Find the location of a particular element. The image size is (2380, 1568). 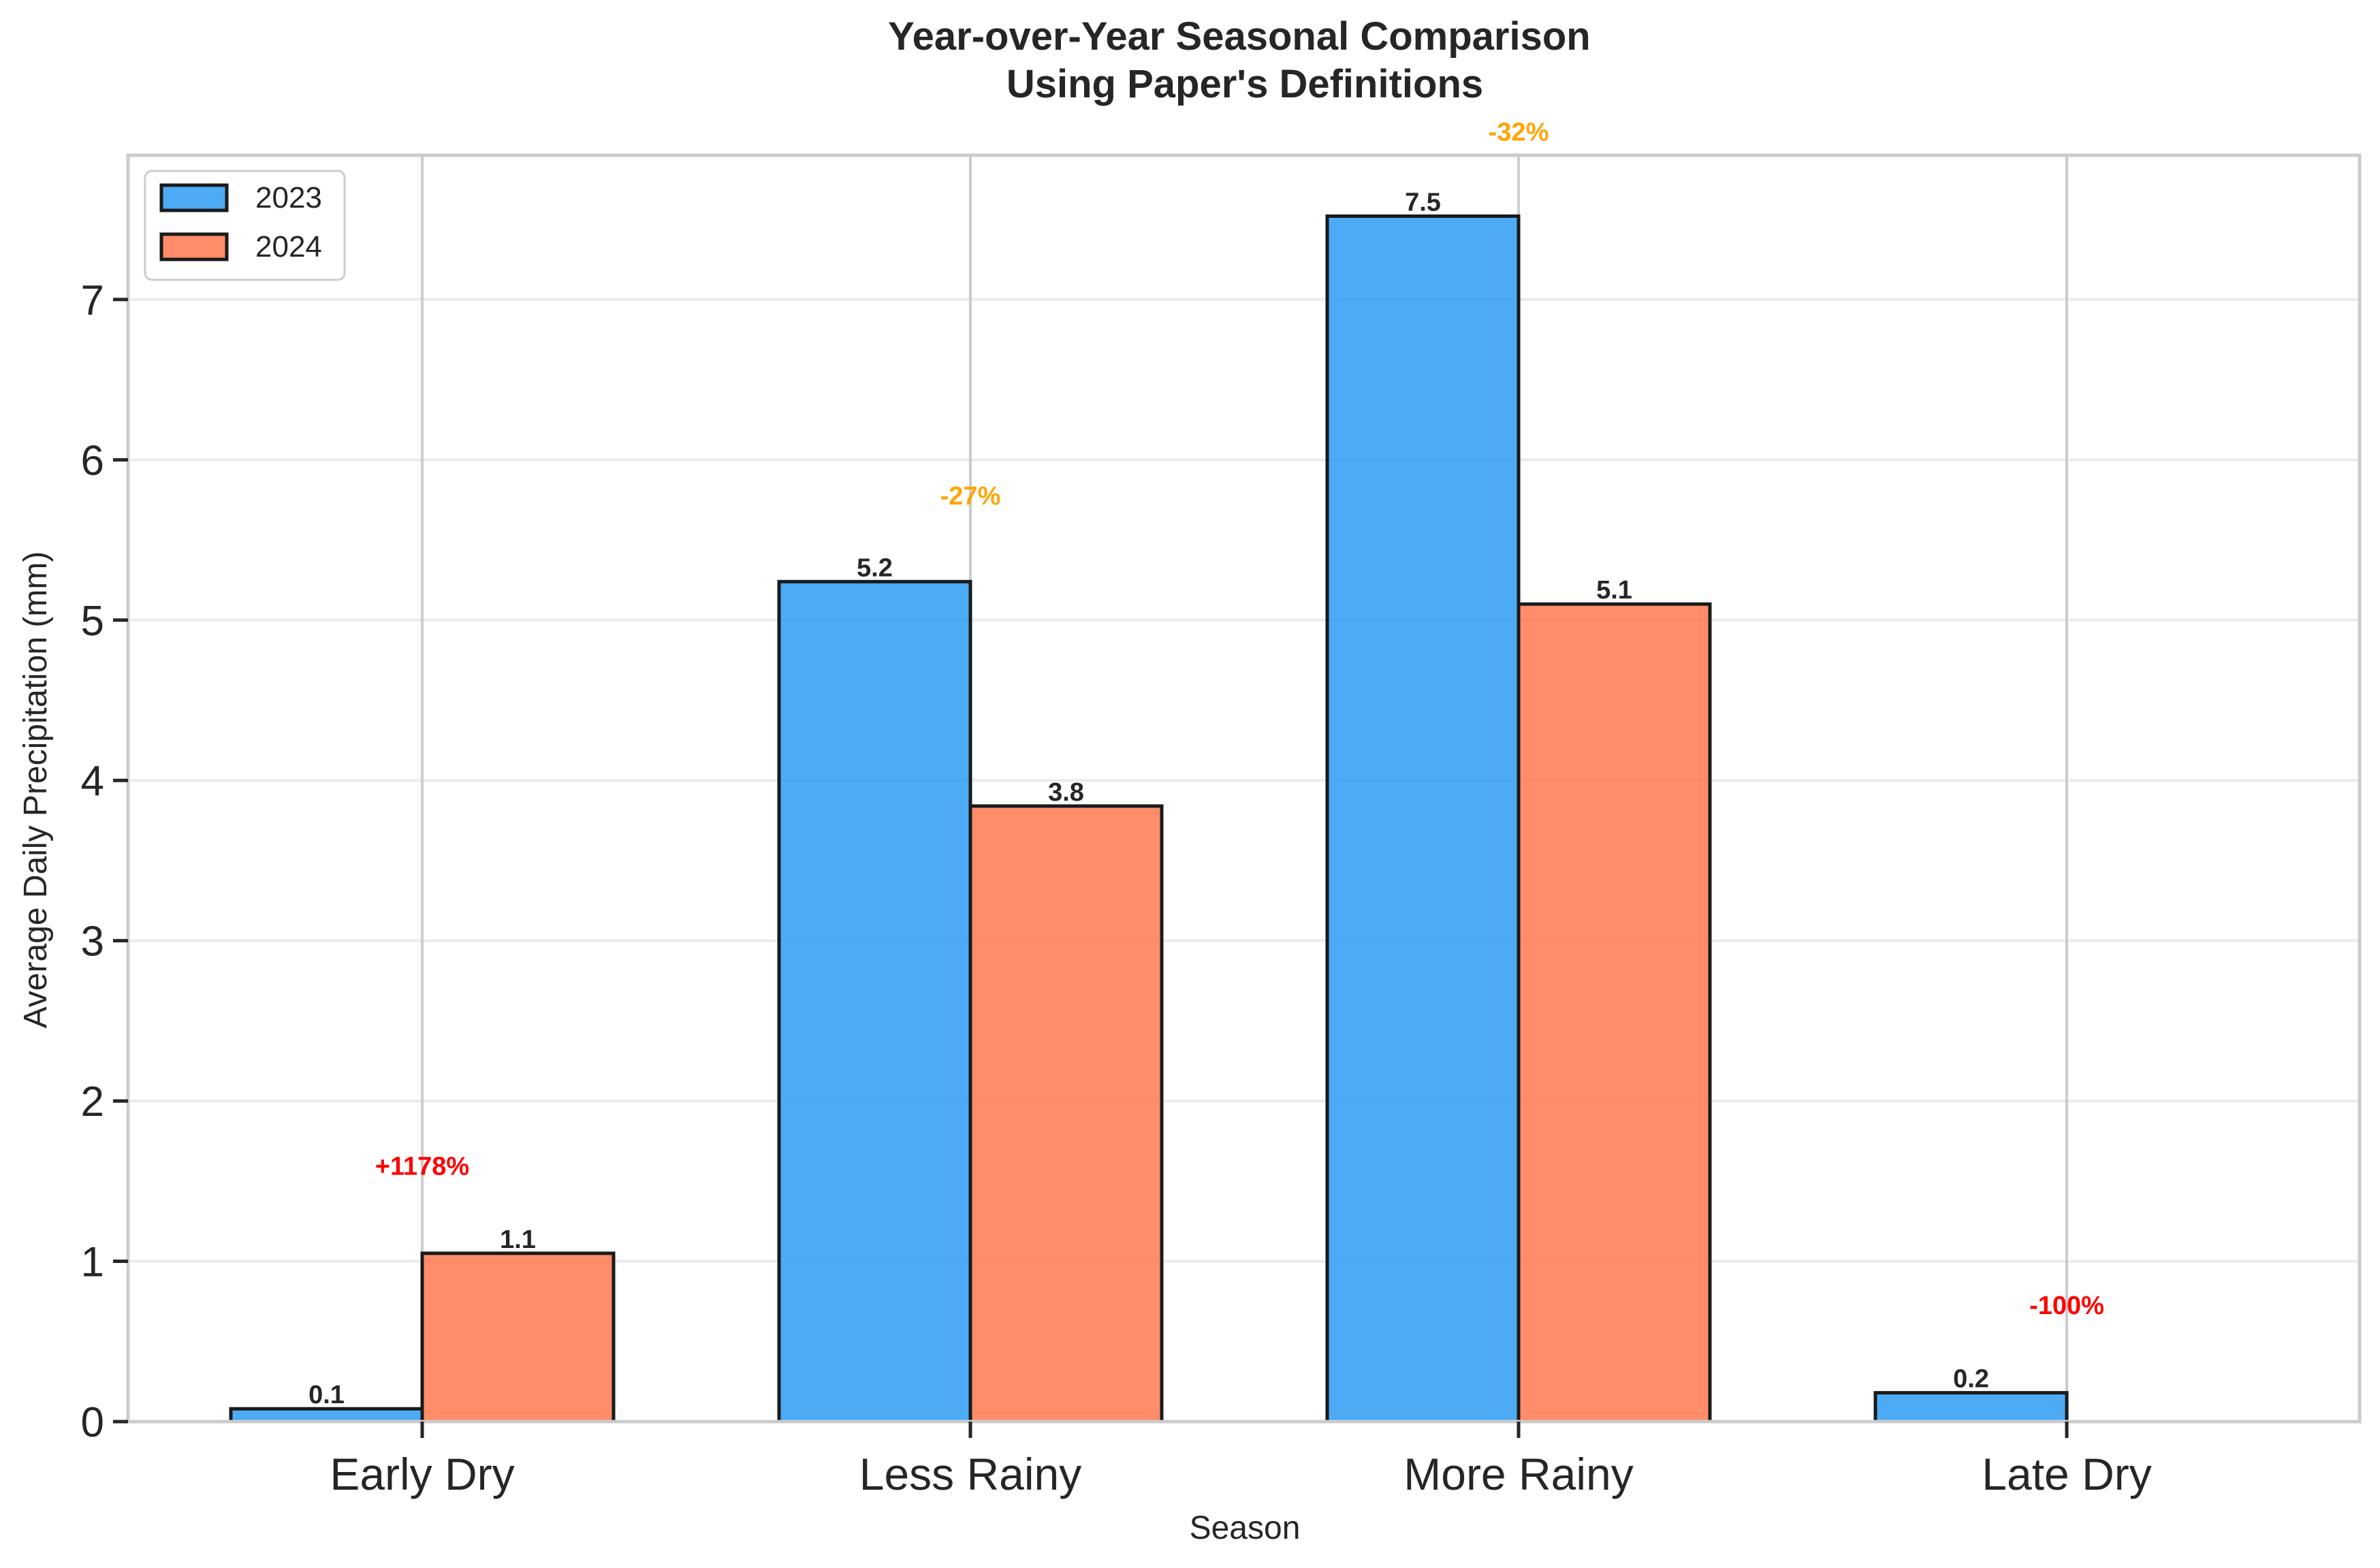

chart-title-line-2: Using Paper's Definitions is located at coordinates (1244, 84).